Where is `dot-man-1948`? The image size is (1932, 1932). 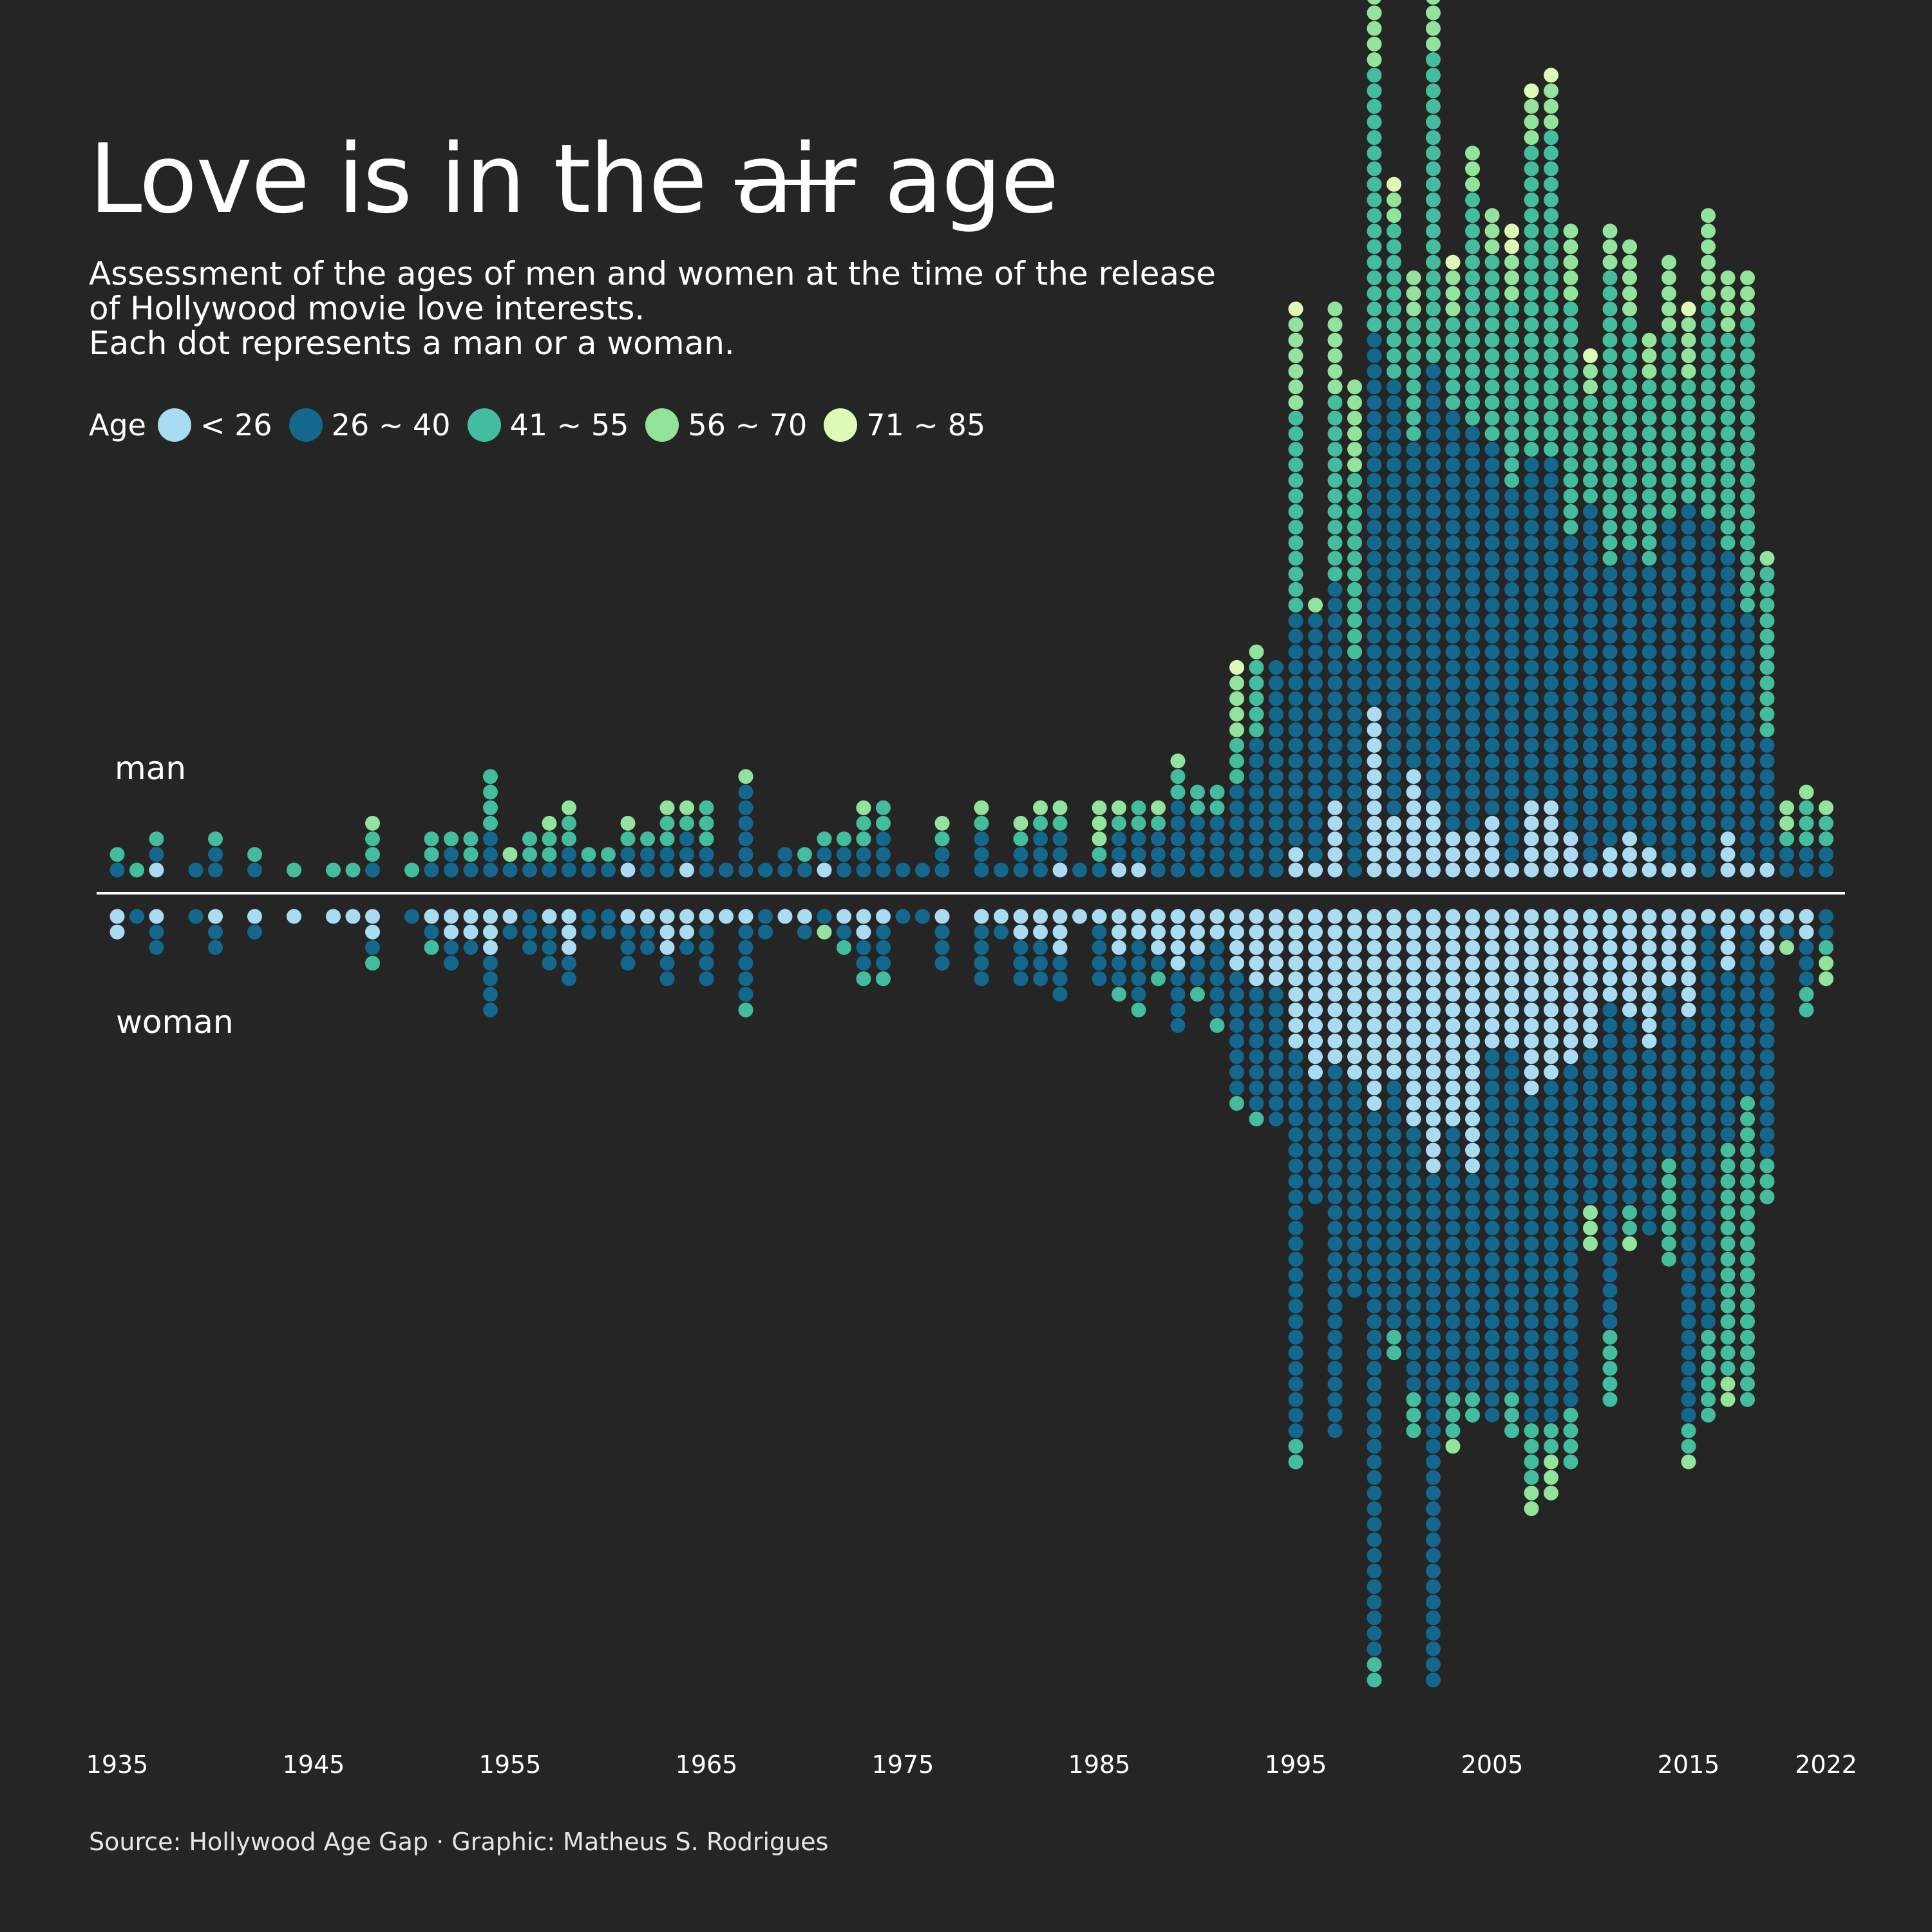 dot-man-1948 is located at coordinates (372, 854).